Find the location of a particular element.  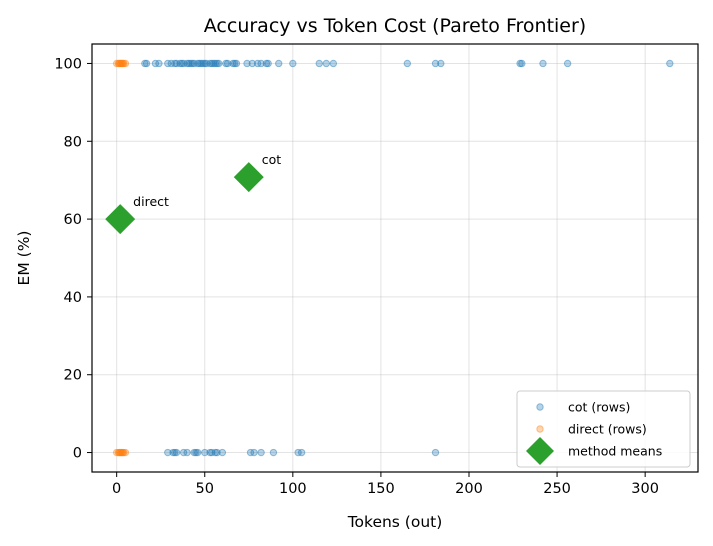

y-tick-label: 80 is located at coordinates (73, 142).